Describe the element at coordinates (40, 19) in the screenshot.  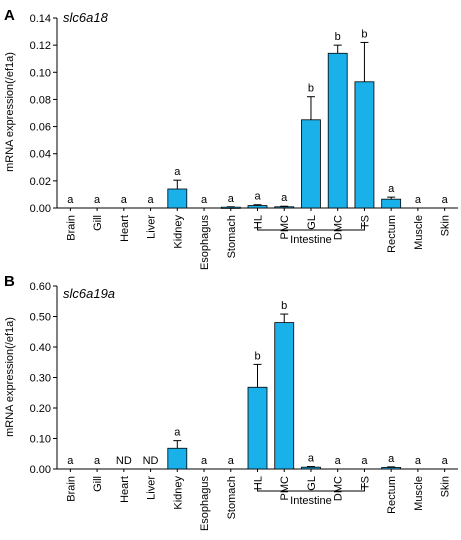
I see `y-tick-label: 0.14` at that location.